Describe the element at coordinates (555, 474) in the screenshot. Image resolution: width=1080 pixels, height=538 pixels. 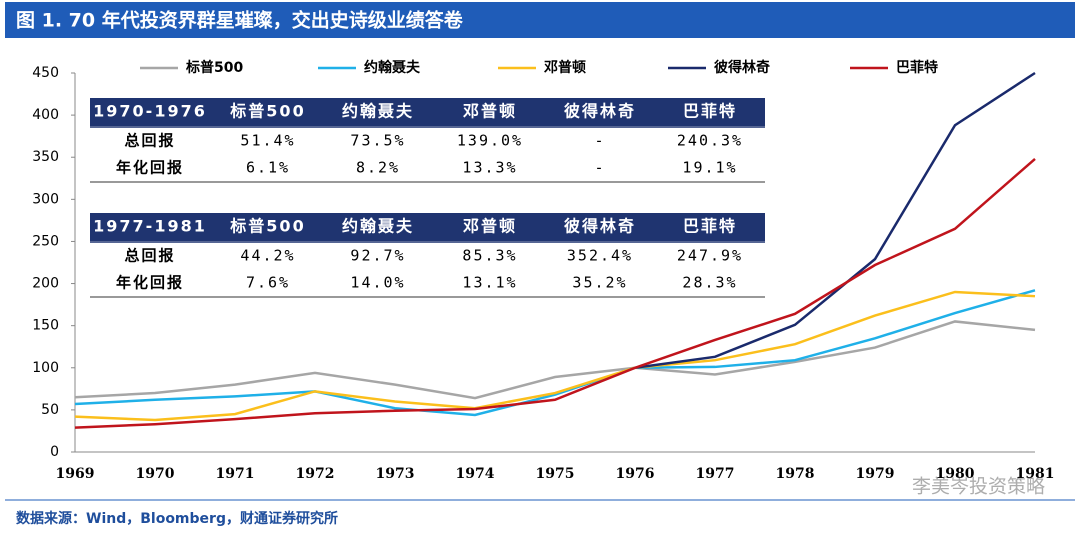
I see `x-tick-label: 1975` at that location.